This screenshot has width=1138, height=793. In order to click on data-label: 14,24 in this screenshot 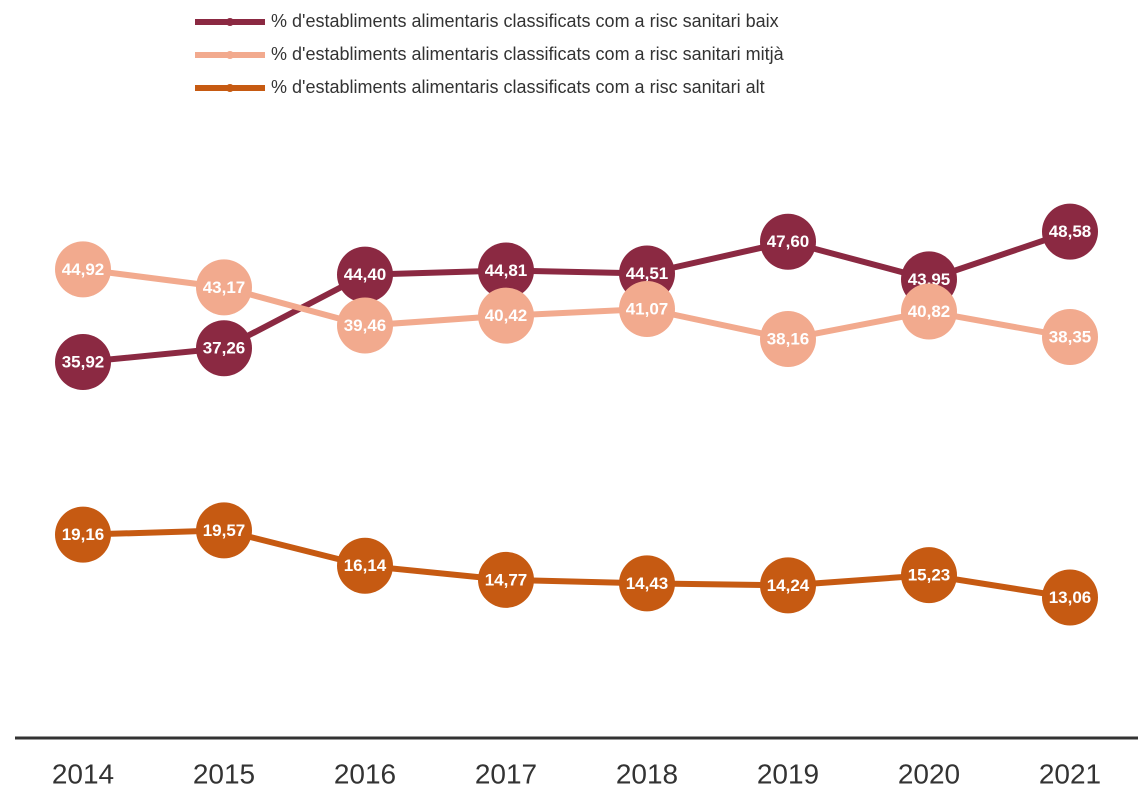, I will do `click(788, 585)`.